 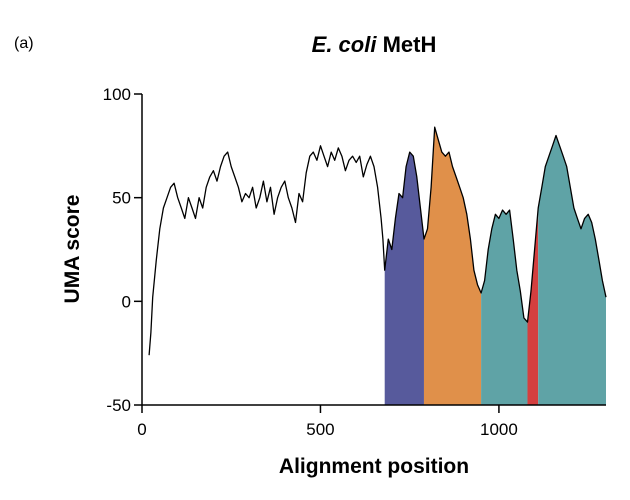 I want to click on chart-title-rest: MetH, so click(x=406, y=44).